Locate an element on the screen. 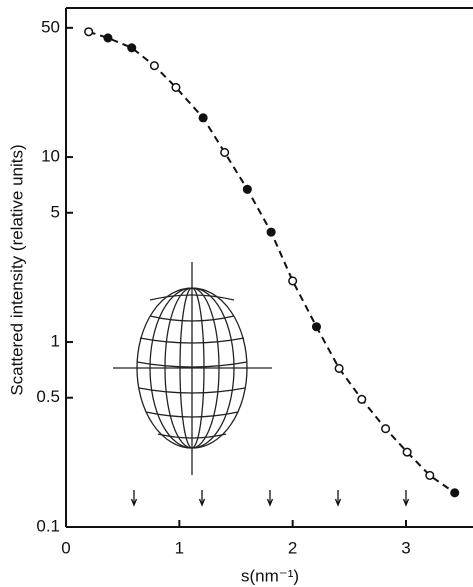 The width and height of the screenshot is (473, 587). ellipsoid-model is located at coordinates (192, 368).